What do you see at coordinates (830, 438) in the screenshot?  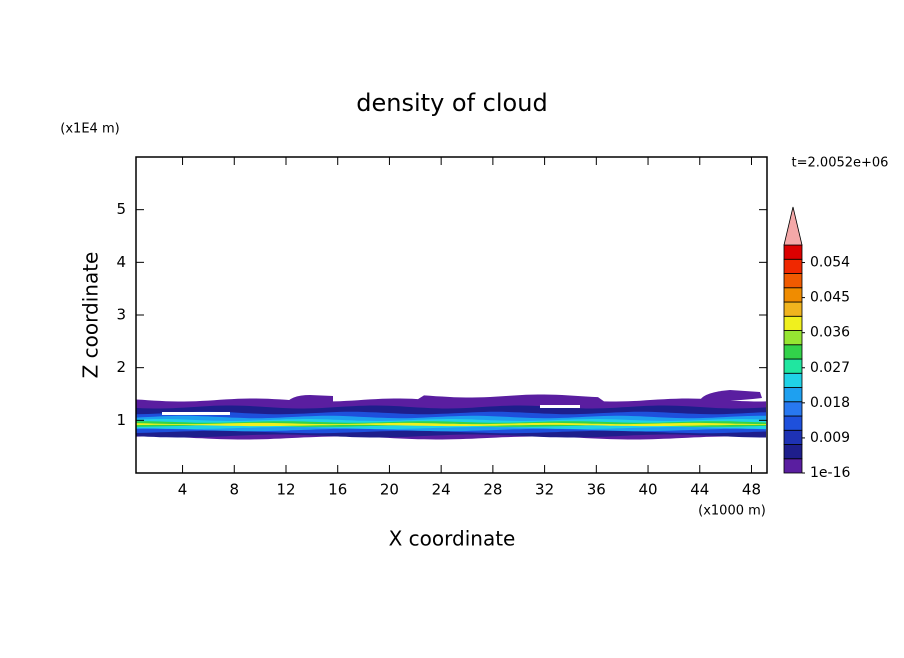 I see `colorbar-tick-label: 0.009` at bounding box center [830, 438].